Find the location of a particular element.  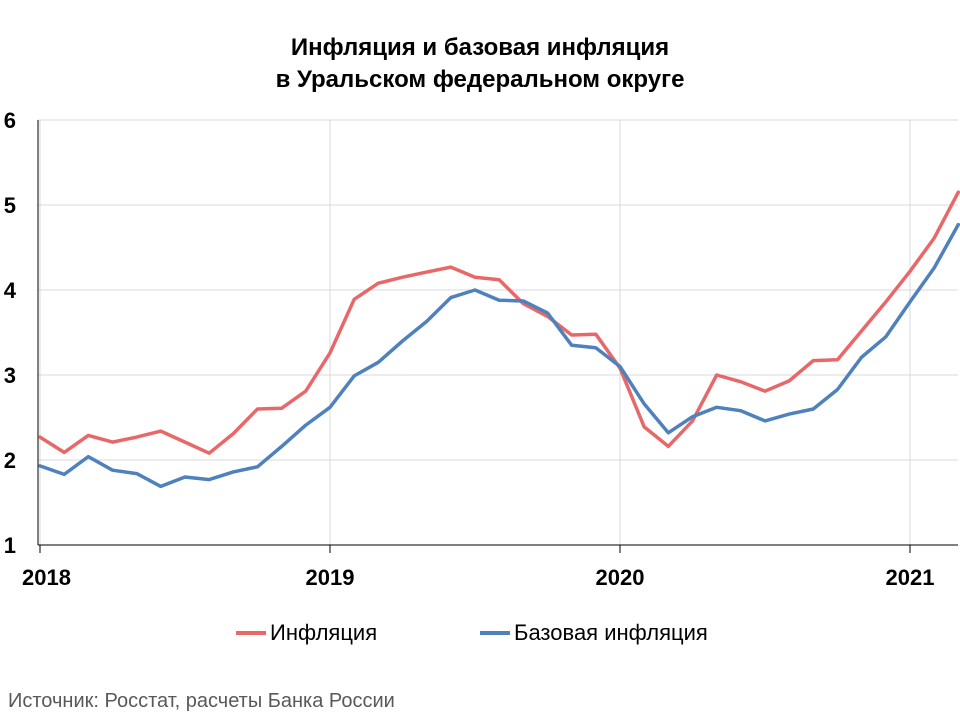

y-tick-label-3: 3 is located at coordinates (10, 375).